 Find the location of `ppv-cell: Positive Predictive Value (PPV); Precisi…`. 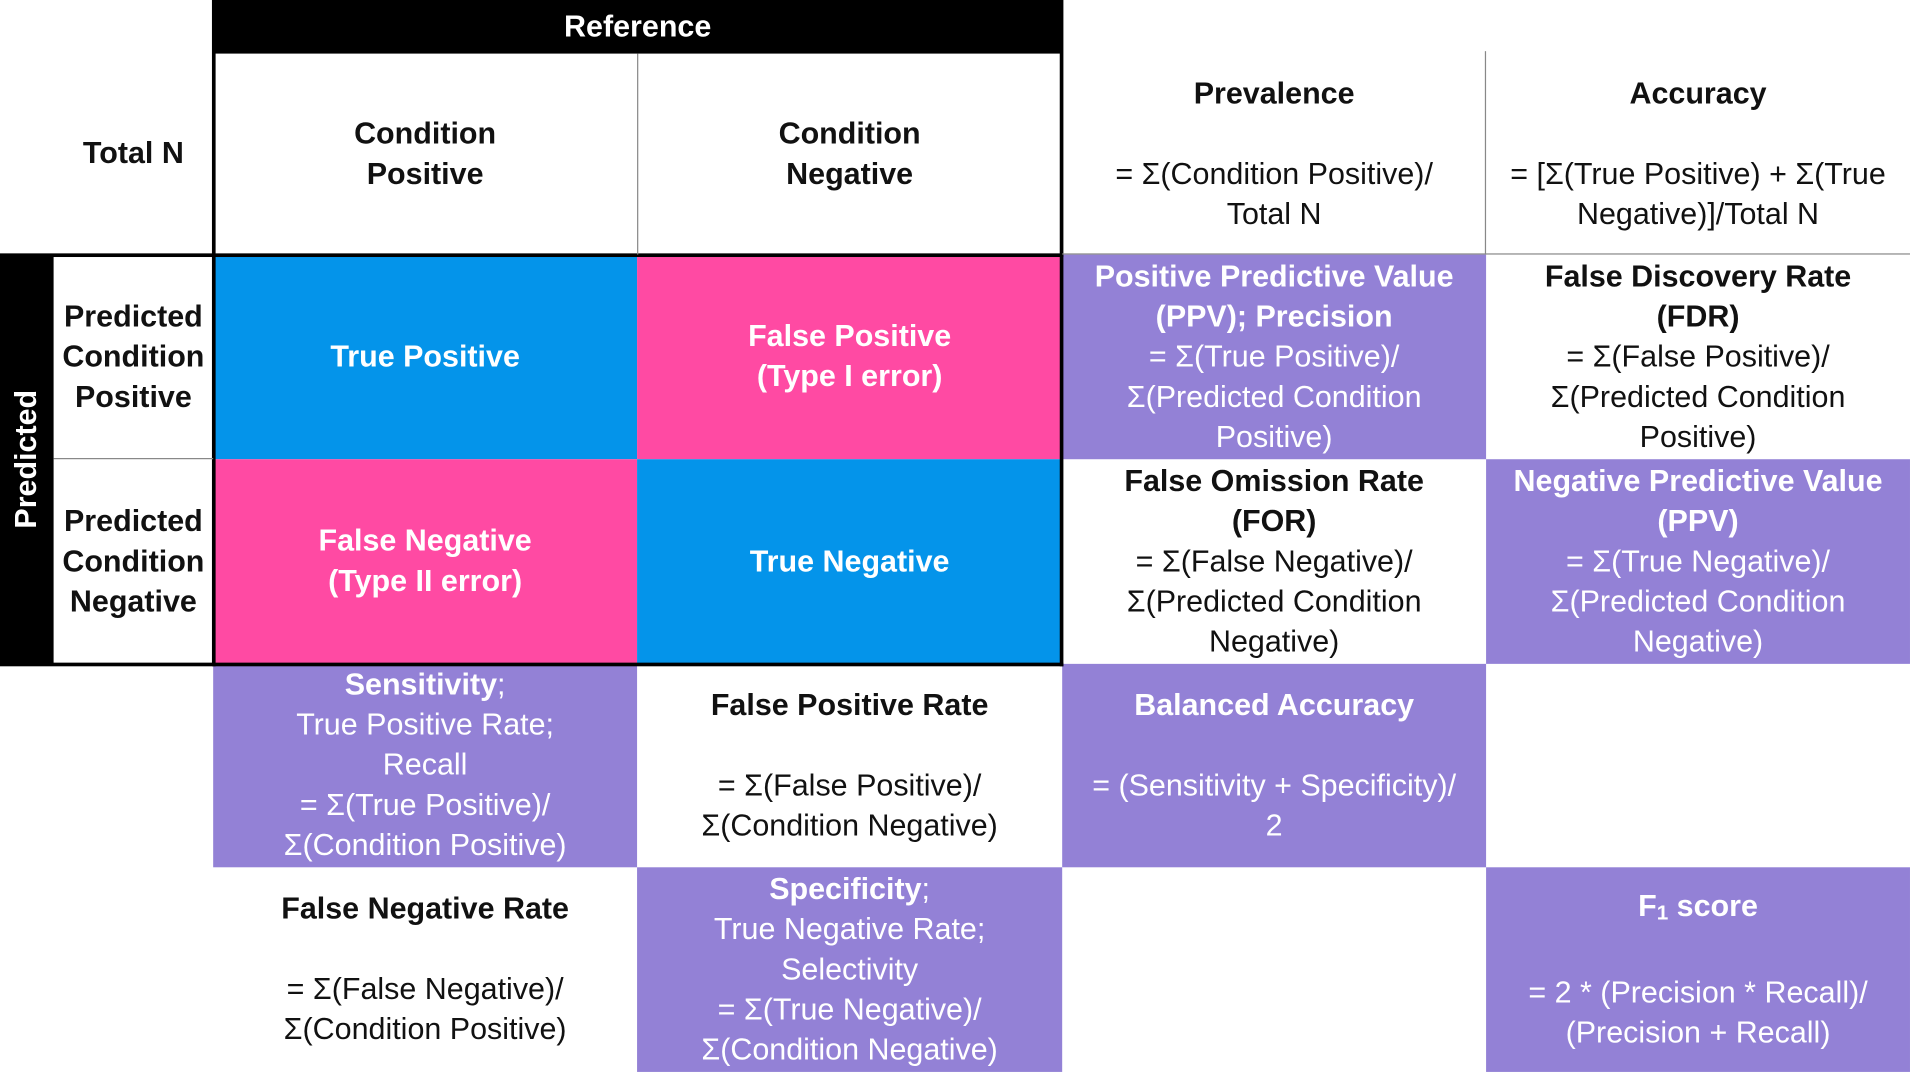

ppv-cell: Positive Predictive Value (PPV); Precisi… is located at coordinates (1274, 357).